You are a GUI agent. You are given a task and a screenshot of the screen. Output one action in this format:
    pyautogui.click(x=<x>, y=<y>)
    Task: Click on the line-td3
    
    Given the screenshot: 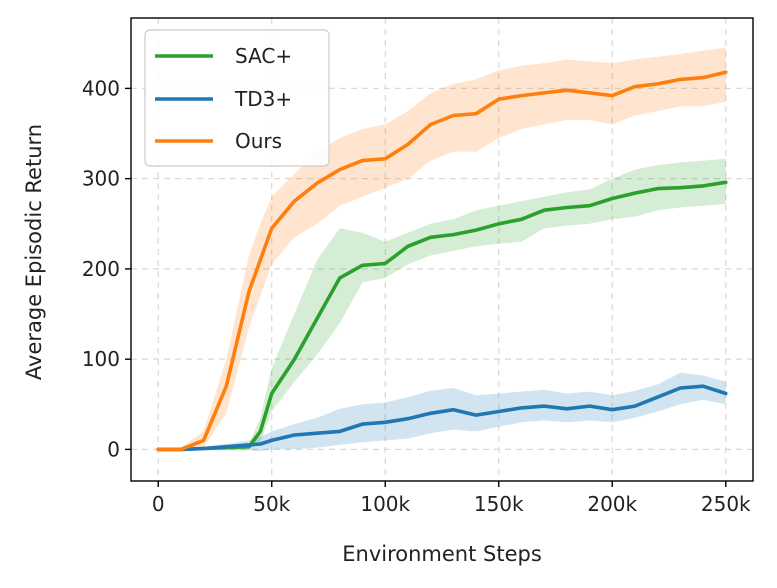 What is the action you would take?
    pyautogui.click(x=442, y=418)
    